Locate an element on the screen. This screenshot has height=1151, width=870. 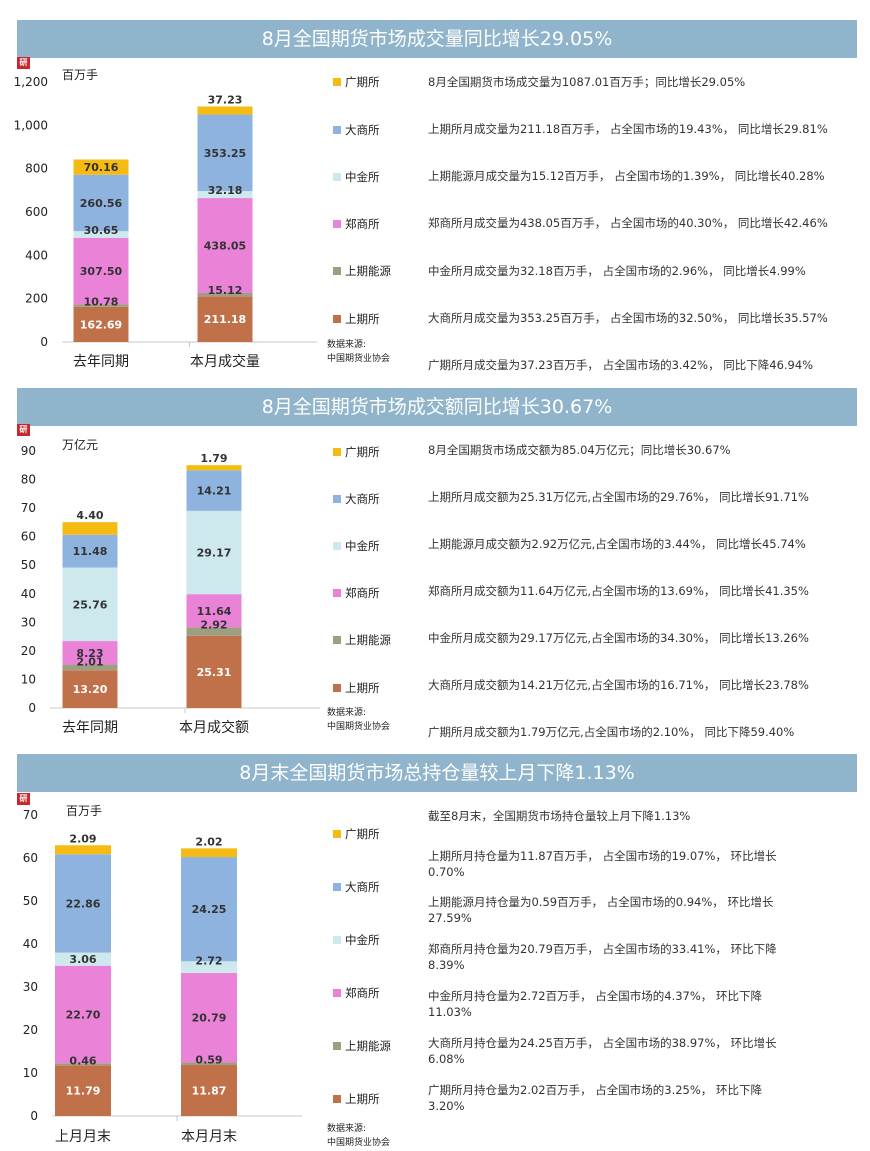
data-label: 13.20 is located at coordinates (90, 689).